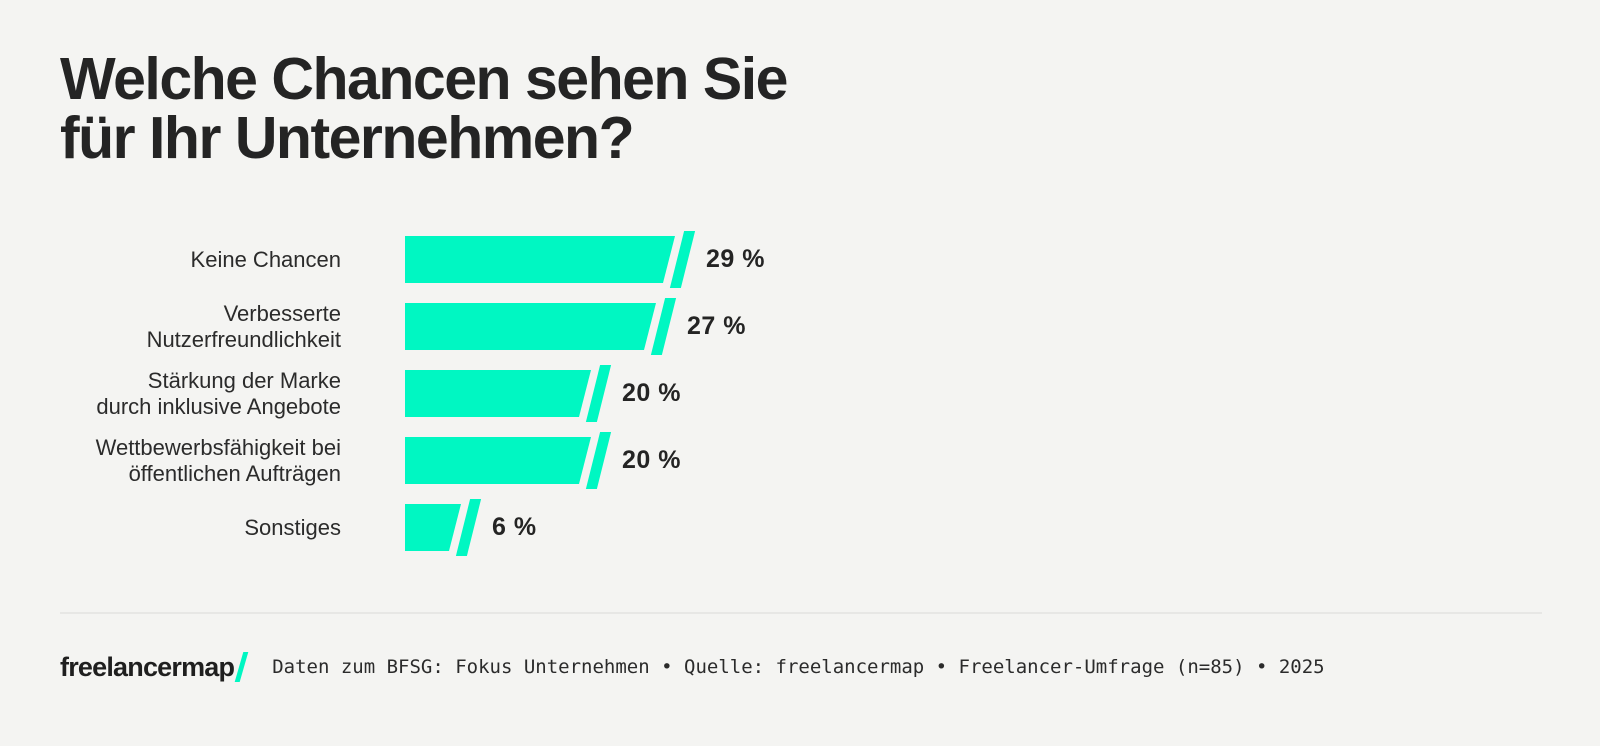  What do you see at coordinates (243, 326) in the screenshot?
I see `category-label: Verbesserte Nutzerfreundlichkeit` at bounding box center [243, 326].